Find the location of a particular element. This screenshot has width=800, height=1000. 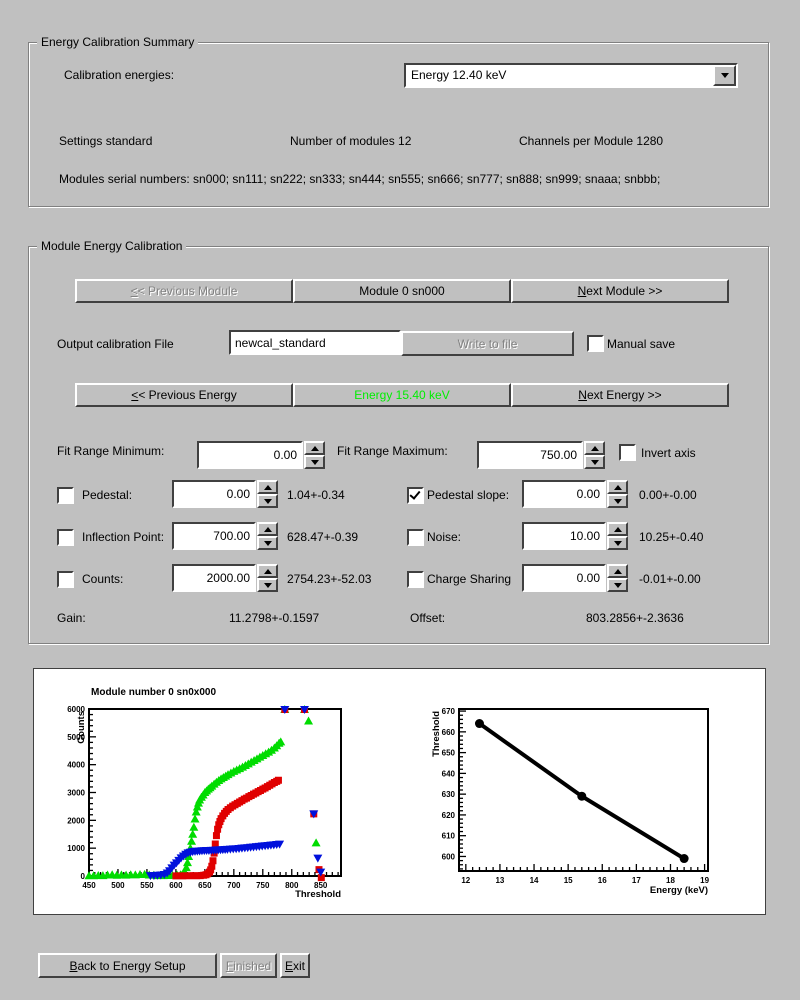

previous-module-button: < < Previous Module is located at coordinates (184, 291).